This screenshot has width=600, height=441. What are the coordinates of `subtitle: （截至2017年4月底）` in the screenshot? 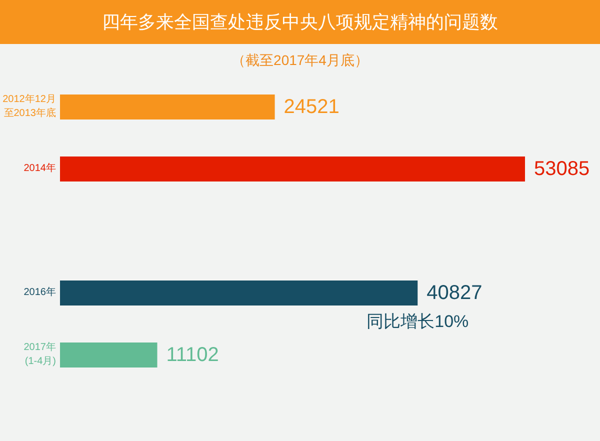 It's located at (300, 61).